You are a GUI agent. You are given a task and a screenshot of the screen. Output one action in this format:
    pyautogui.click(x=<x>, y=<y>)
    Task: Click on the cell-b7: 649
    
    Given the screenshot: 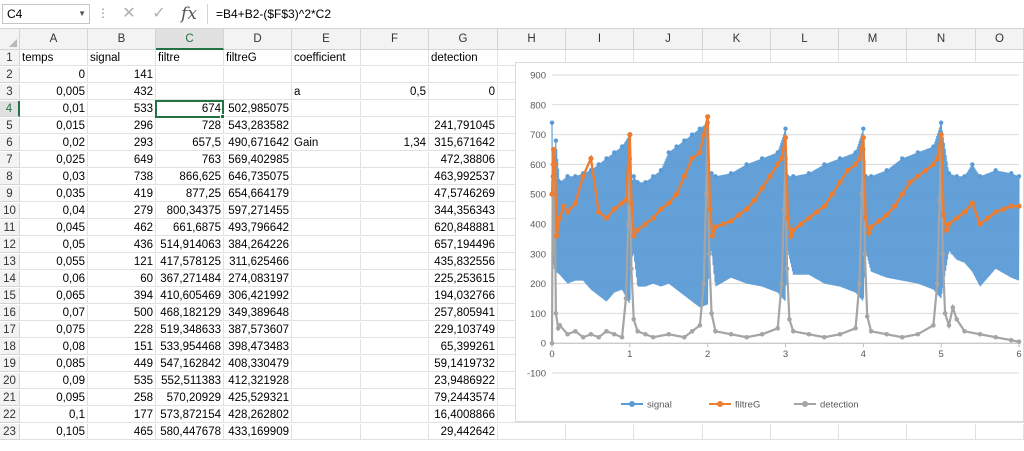 What is the action you would take?
    pyautogui.click(x=122, y=160)
    